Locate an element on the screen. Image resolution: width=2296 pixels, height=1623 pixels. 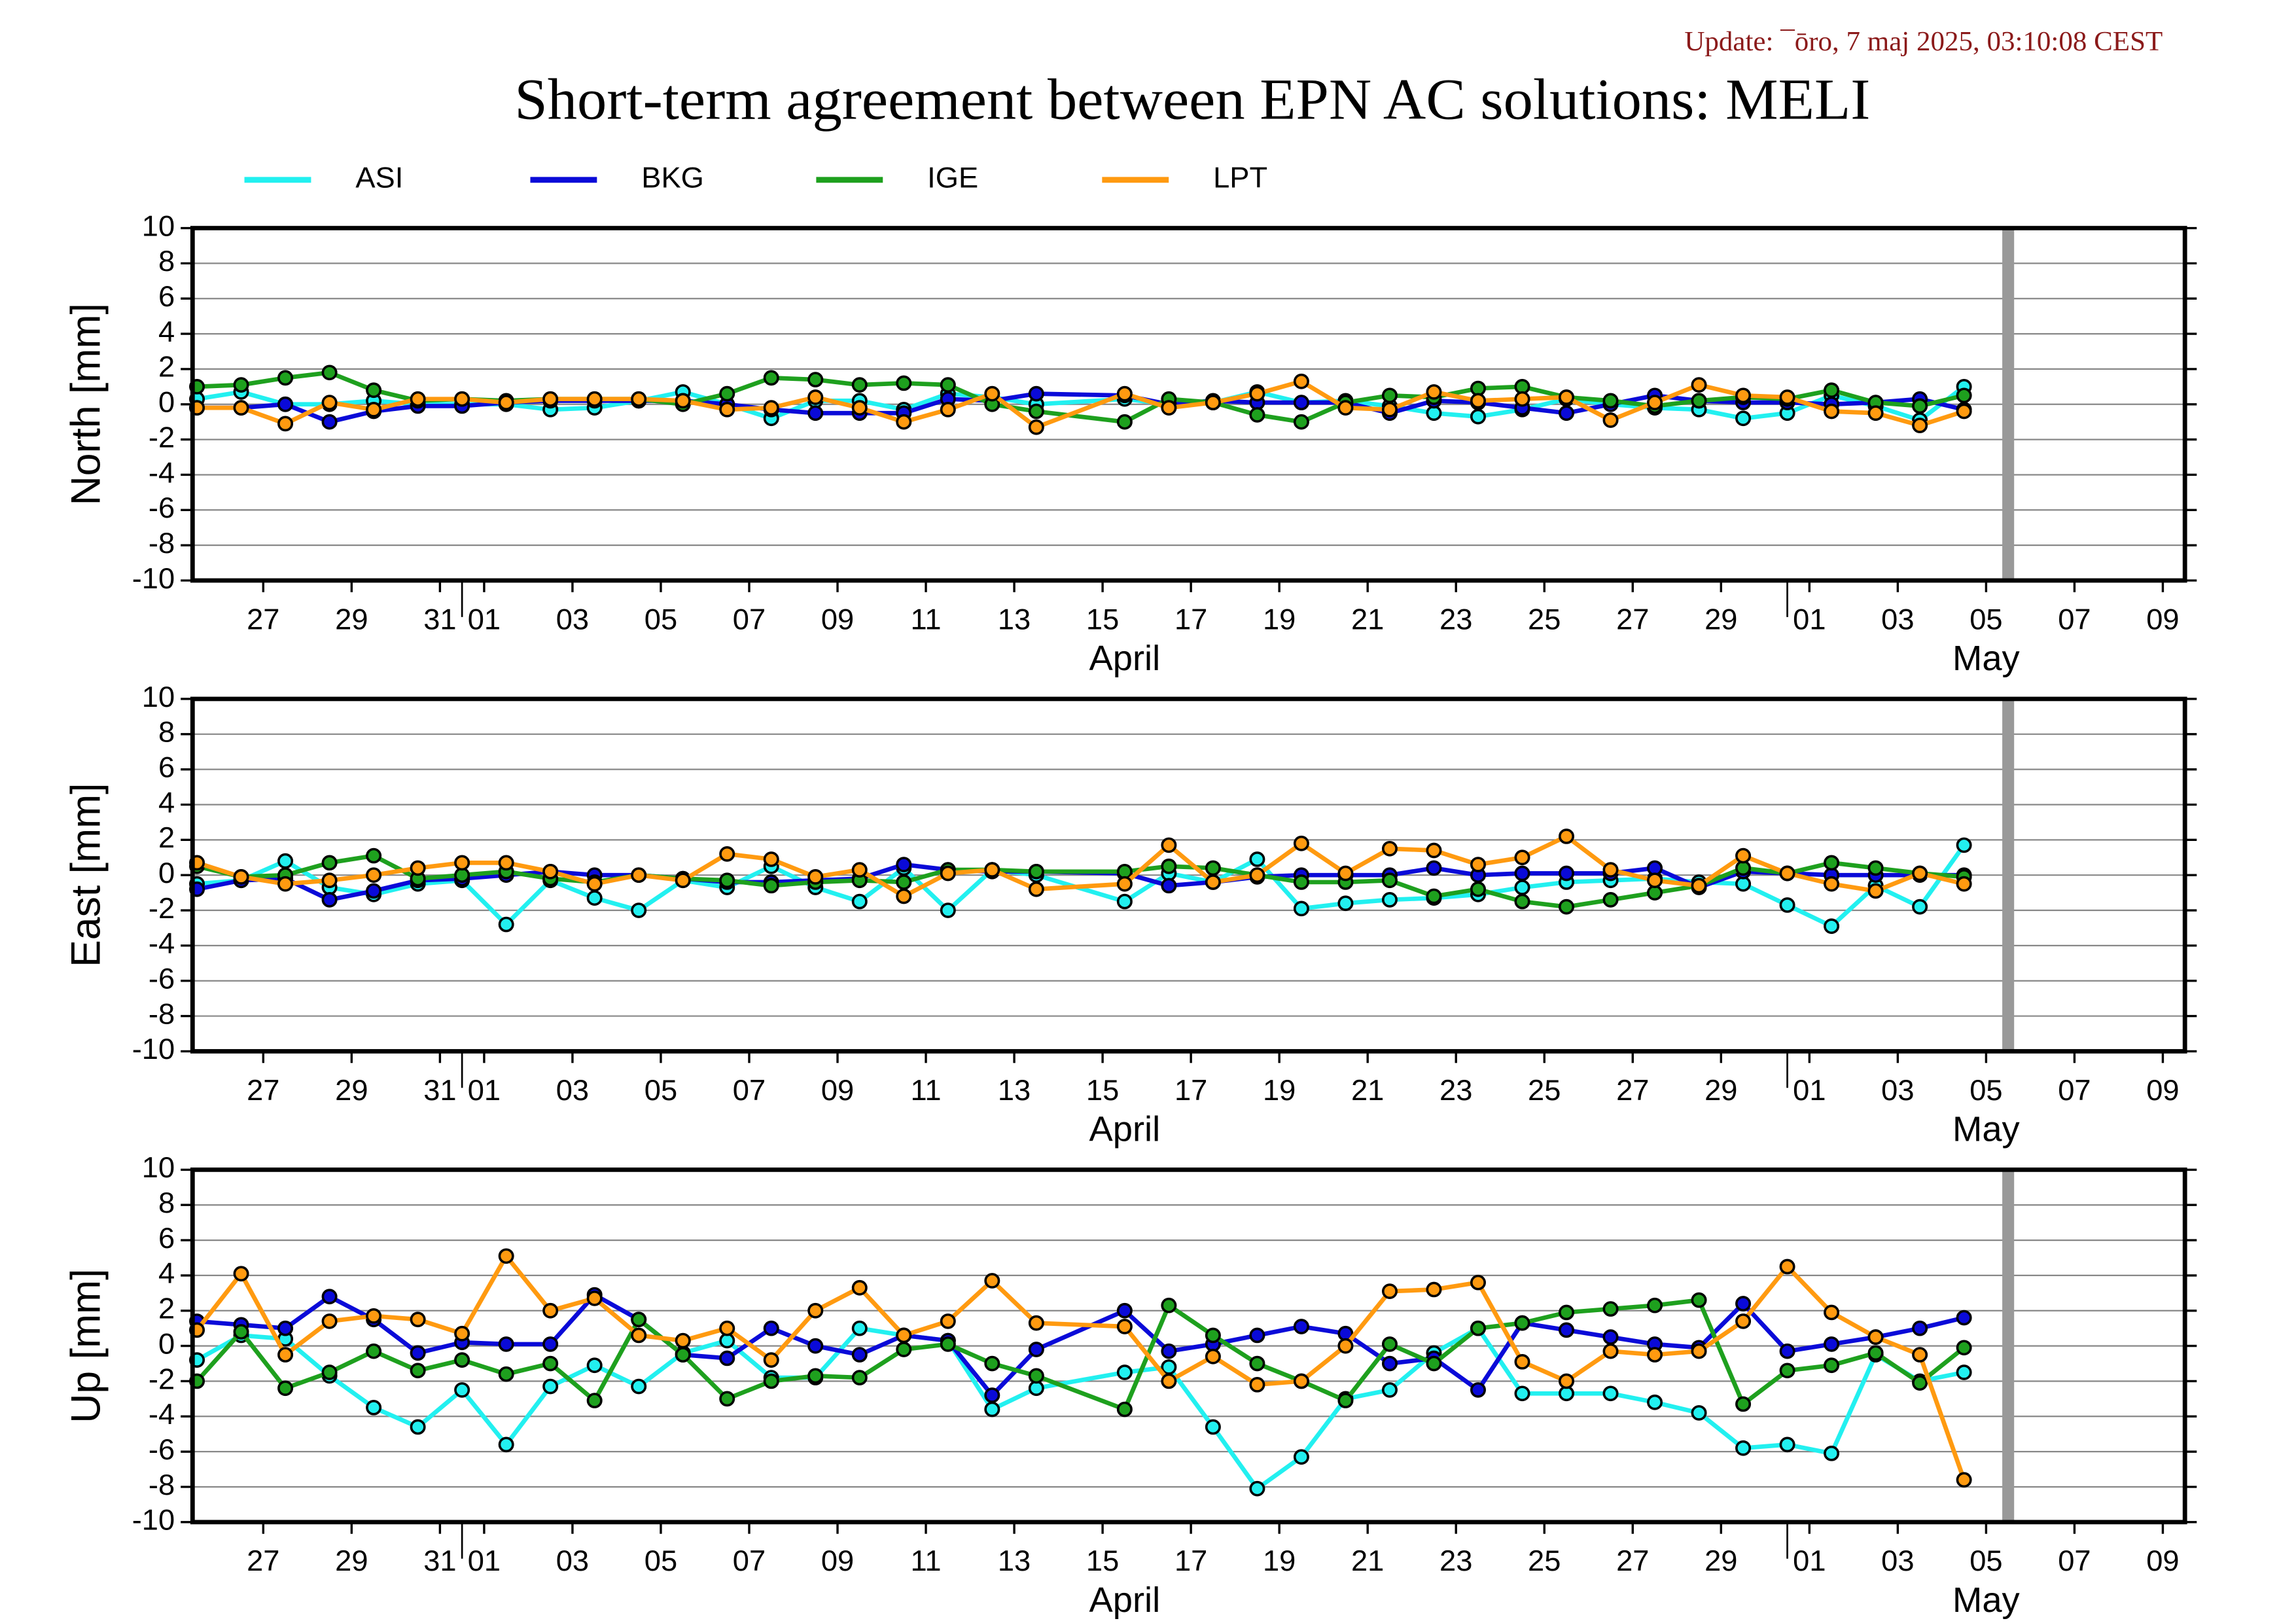
y-tick-label: -6 is located at coordinates (162, 1449).